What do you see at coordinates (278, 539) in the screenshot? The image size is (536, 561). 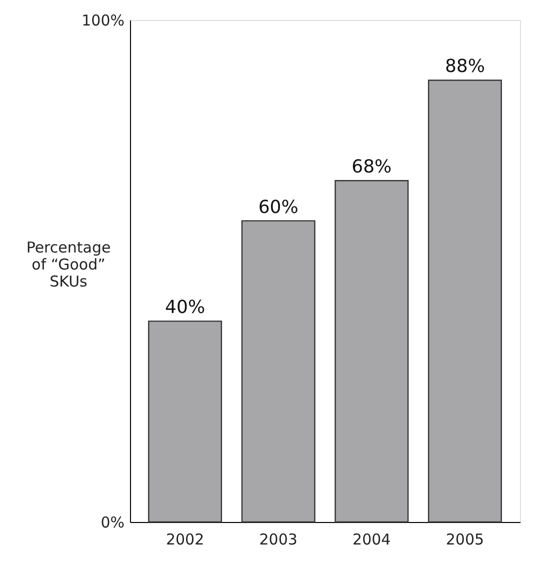 I see `x-tick-label: 2003` at bounding box center [278, 539].